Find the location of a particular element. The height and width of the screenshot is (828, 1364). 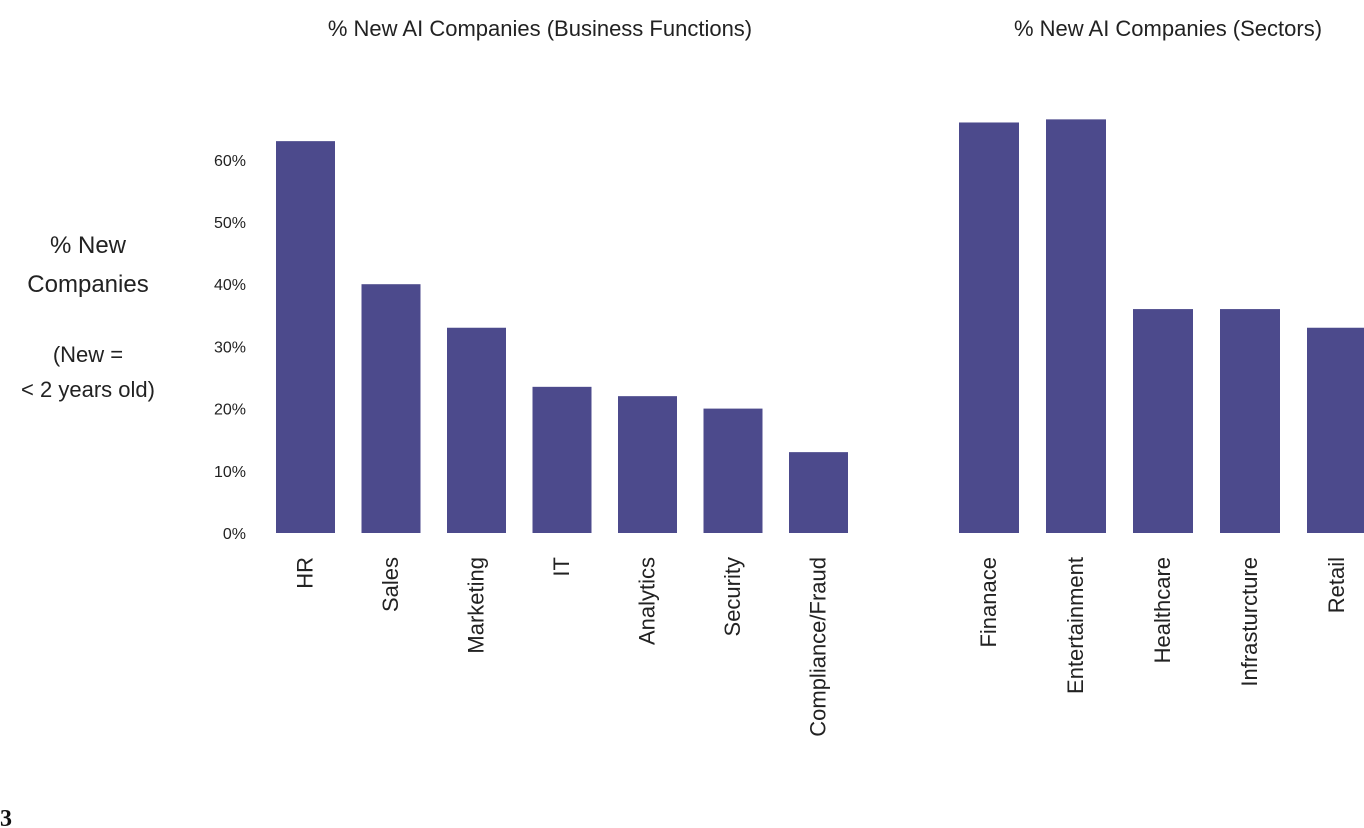

bar-sales is located at coordinates (391, 408).